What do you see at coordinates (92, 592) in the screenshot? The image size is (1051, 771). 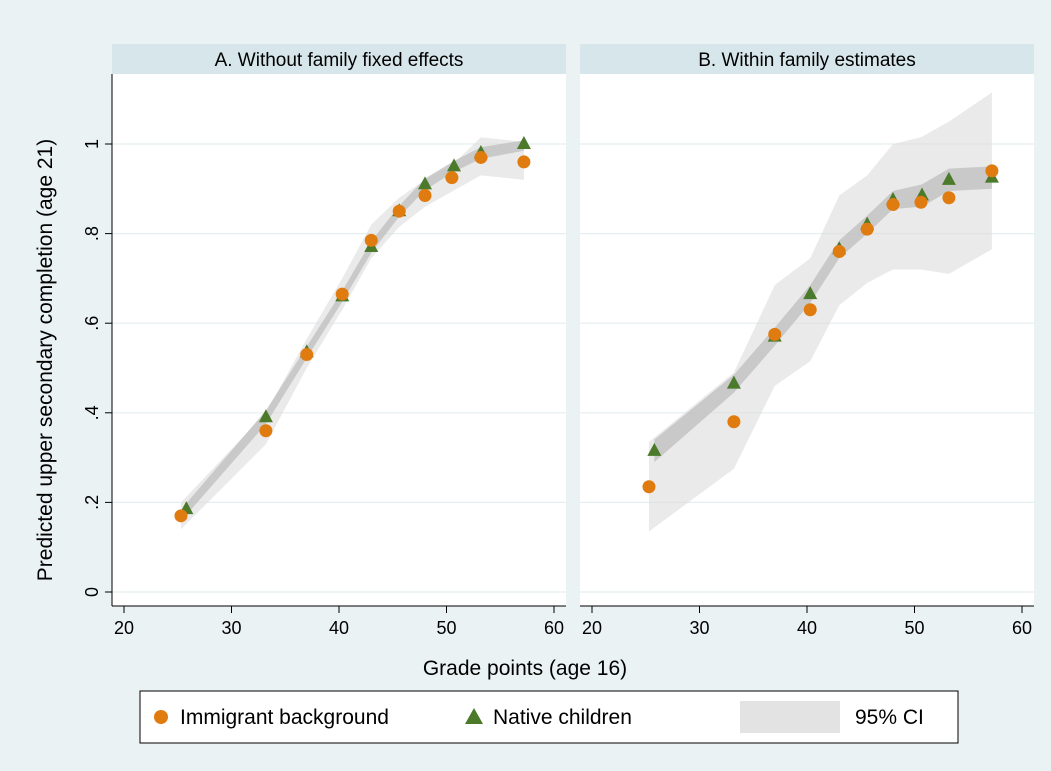 I see `panel-a-y-tick-label-0: 0` at bounding box center [92, 592].